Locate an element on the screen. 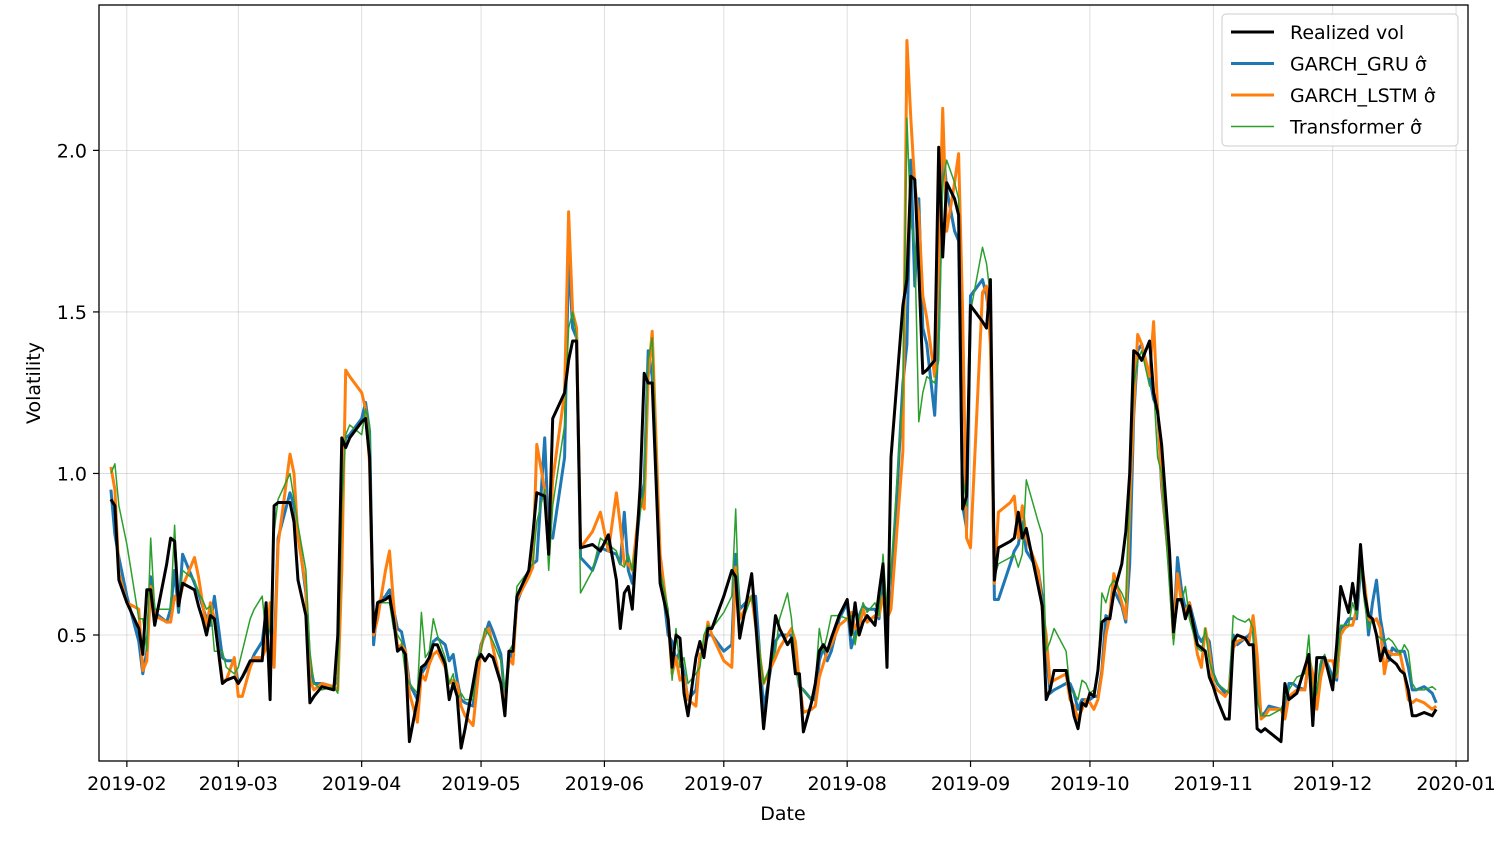 The image size is (1500, 849). legend-label-3: Transformer σ̂ is located at coordinates (1355, 128).